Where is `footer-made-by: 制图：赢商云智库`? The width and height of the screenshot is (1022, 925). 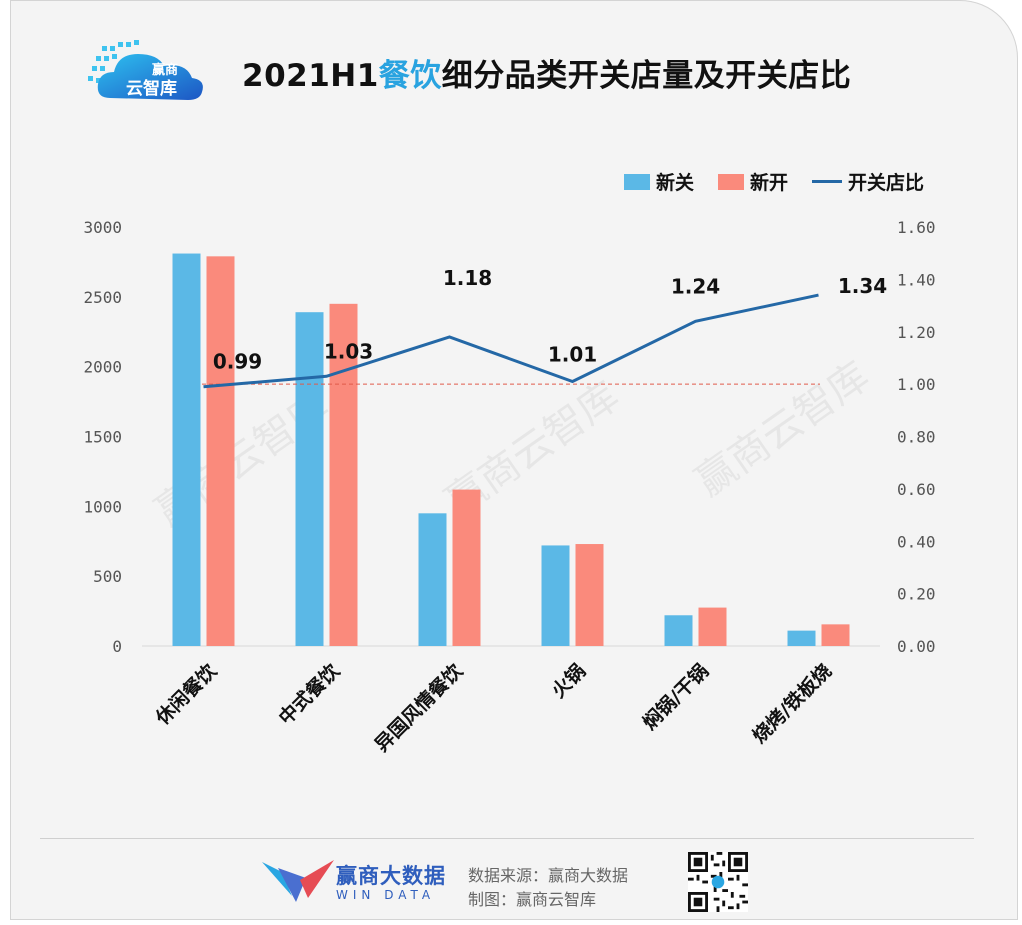
footer-made-by: 制图：赢商云智库 is located at coordinates (532, 899).